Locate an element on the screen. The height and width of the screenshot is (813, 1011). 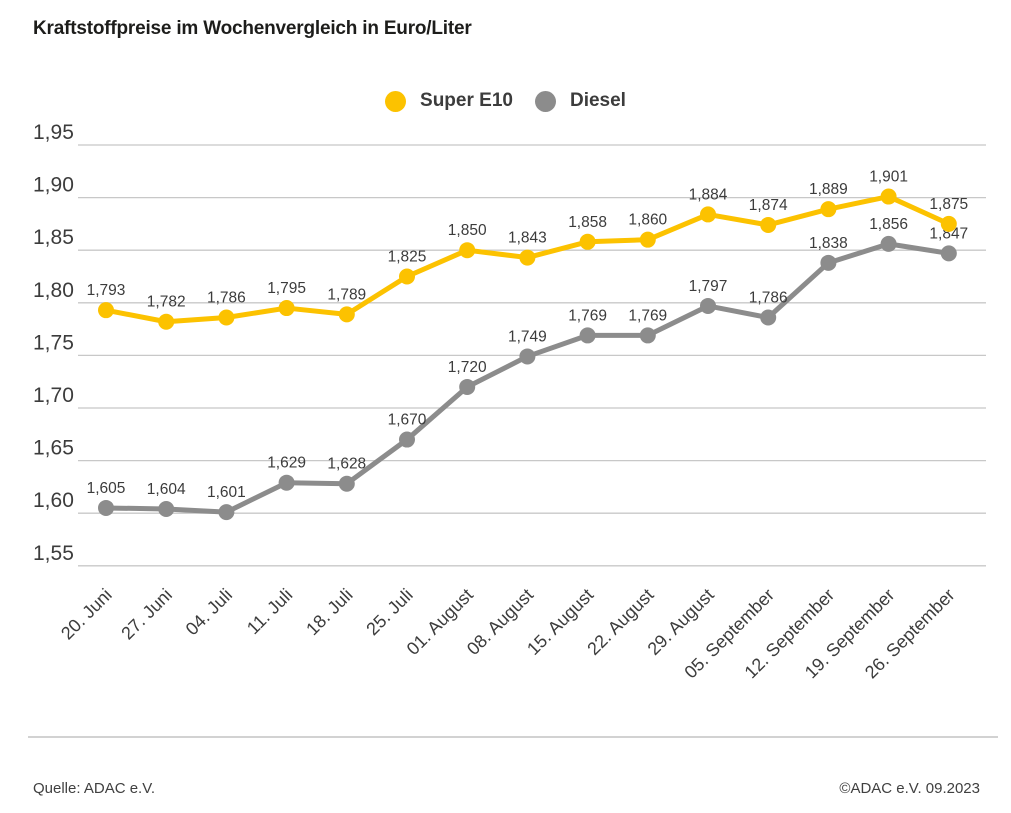
svg-text: 1,70 is located at coordinates (53, 395).